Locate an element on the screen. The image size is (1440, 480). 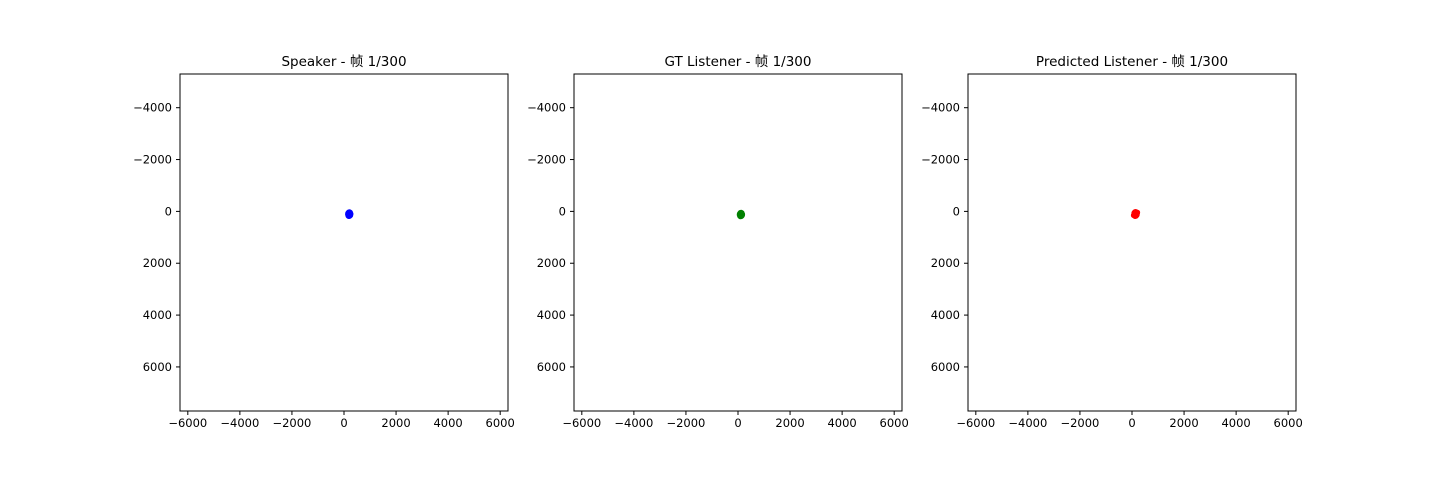
gt-listener-title: GT Listener - 帧 1/300 is located at coordinates (738, 62).